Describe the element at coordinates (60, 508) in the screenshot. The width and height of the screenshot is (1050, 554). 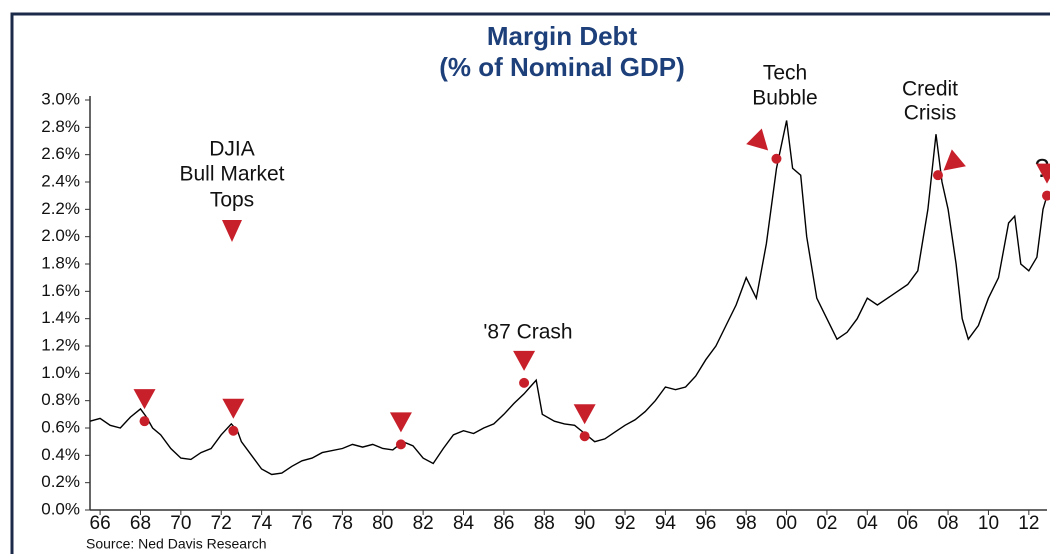
I see `y-tick-label: 0.0%` at that location.